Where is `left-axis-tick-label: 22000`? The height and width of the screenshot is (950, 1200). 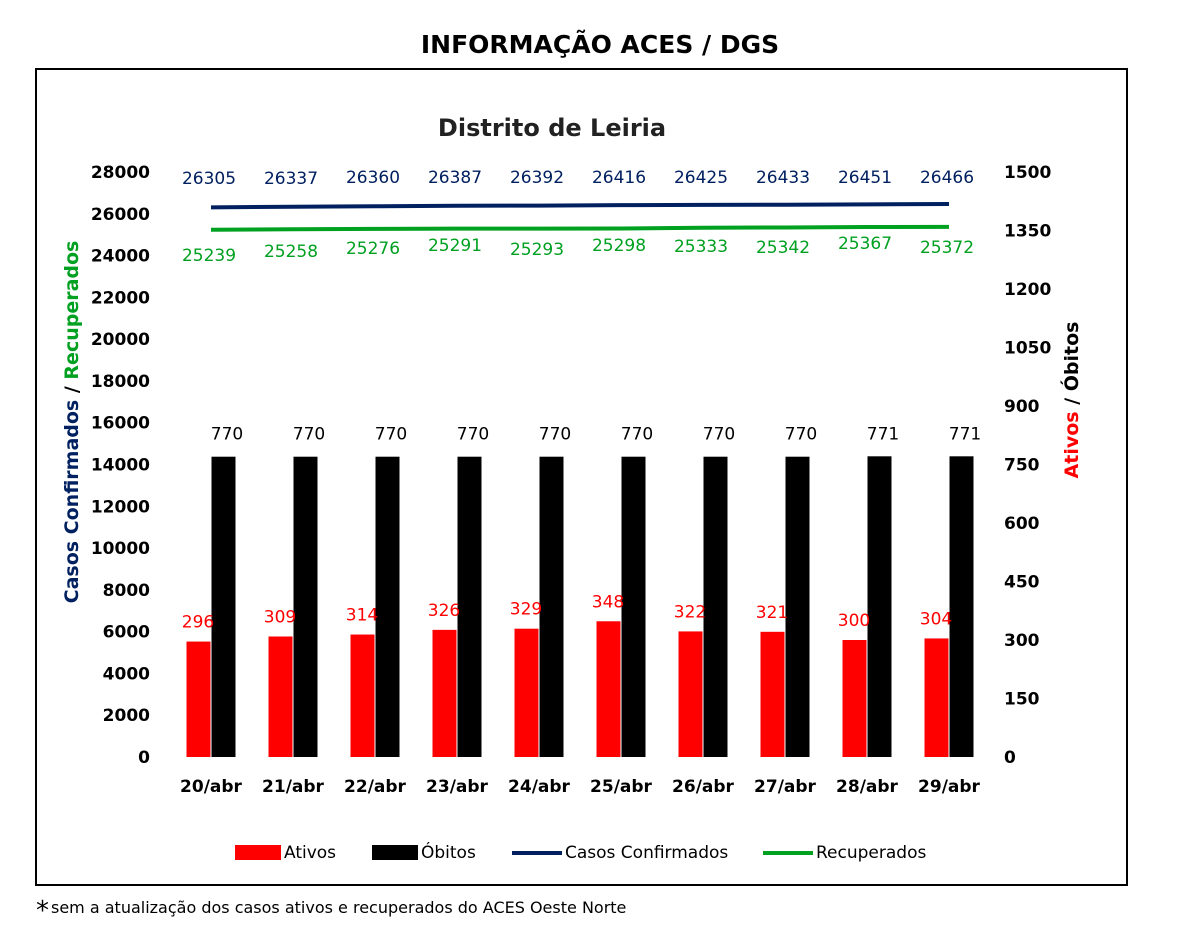 left-axis-tick-label: 22000 is located at coordinates (120, 298).